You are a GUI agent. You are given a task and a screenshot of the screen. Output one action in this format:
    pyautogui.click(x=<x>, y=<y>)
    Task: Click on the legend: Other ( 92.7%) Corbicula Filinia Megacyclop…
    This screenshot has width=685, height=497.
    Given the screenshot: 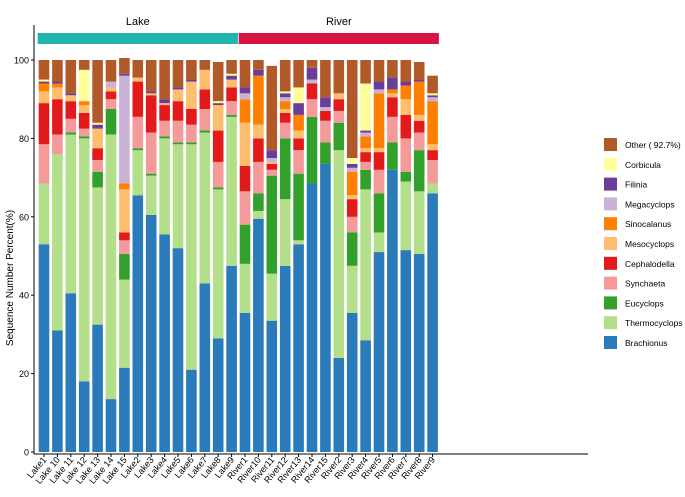 What is the action you would take?
    pyautogui.click(x=643, y=243)
    